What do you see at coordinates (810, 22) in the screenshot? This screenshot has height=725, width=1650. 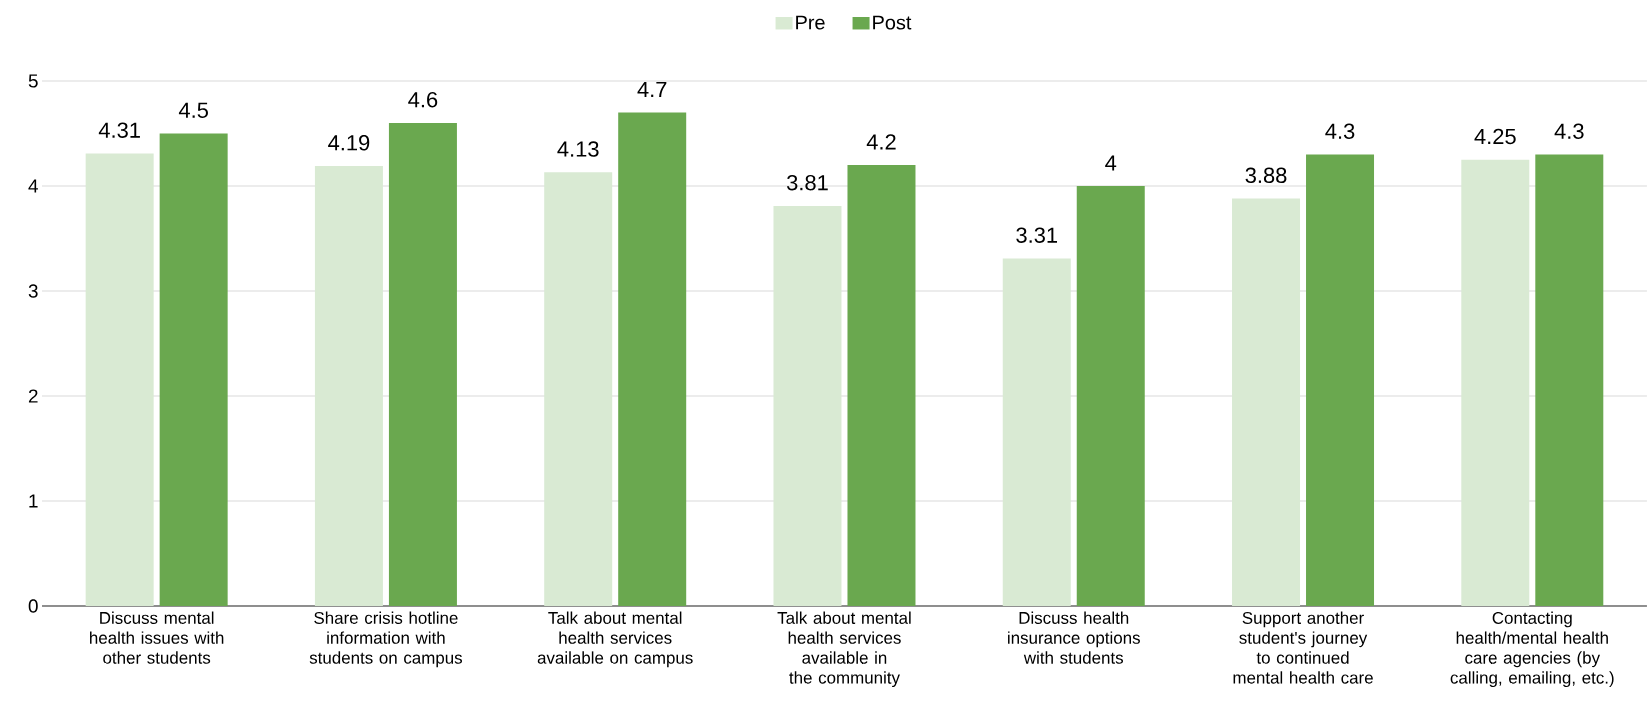 I see `legend-label: Pre` at bounding box center [810, 22].